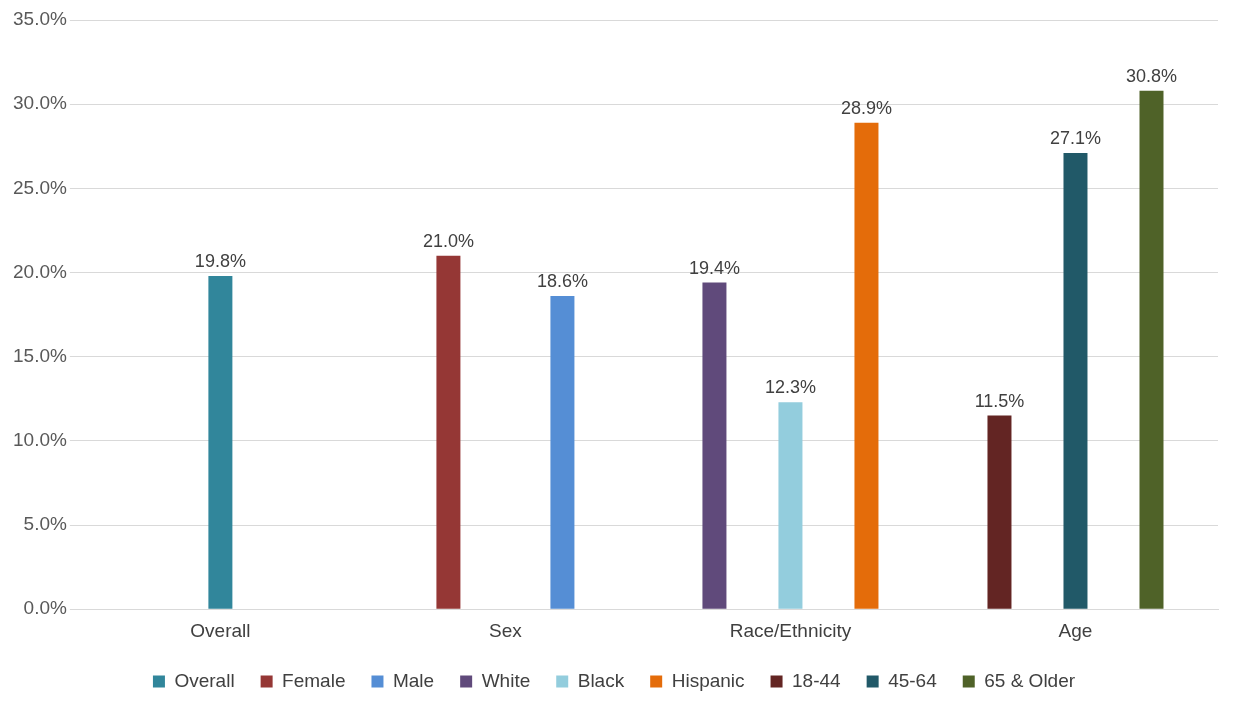  Describe the element at coordinates (448, 240) in the screenshot. I see `data-label: 21.0%` at that location.